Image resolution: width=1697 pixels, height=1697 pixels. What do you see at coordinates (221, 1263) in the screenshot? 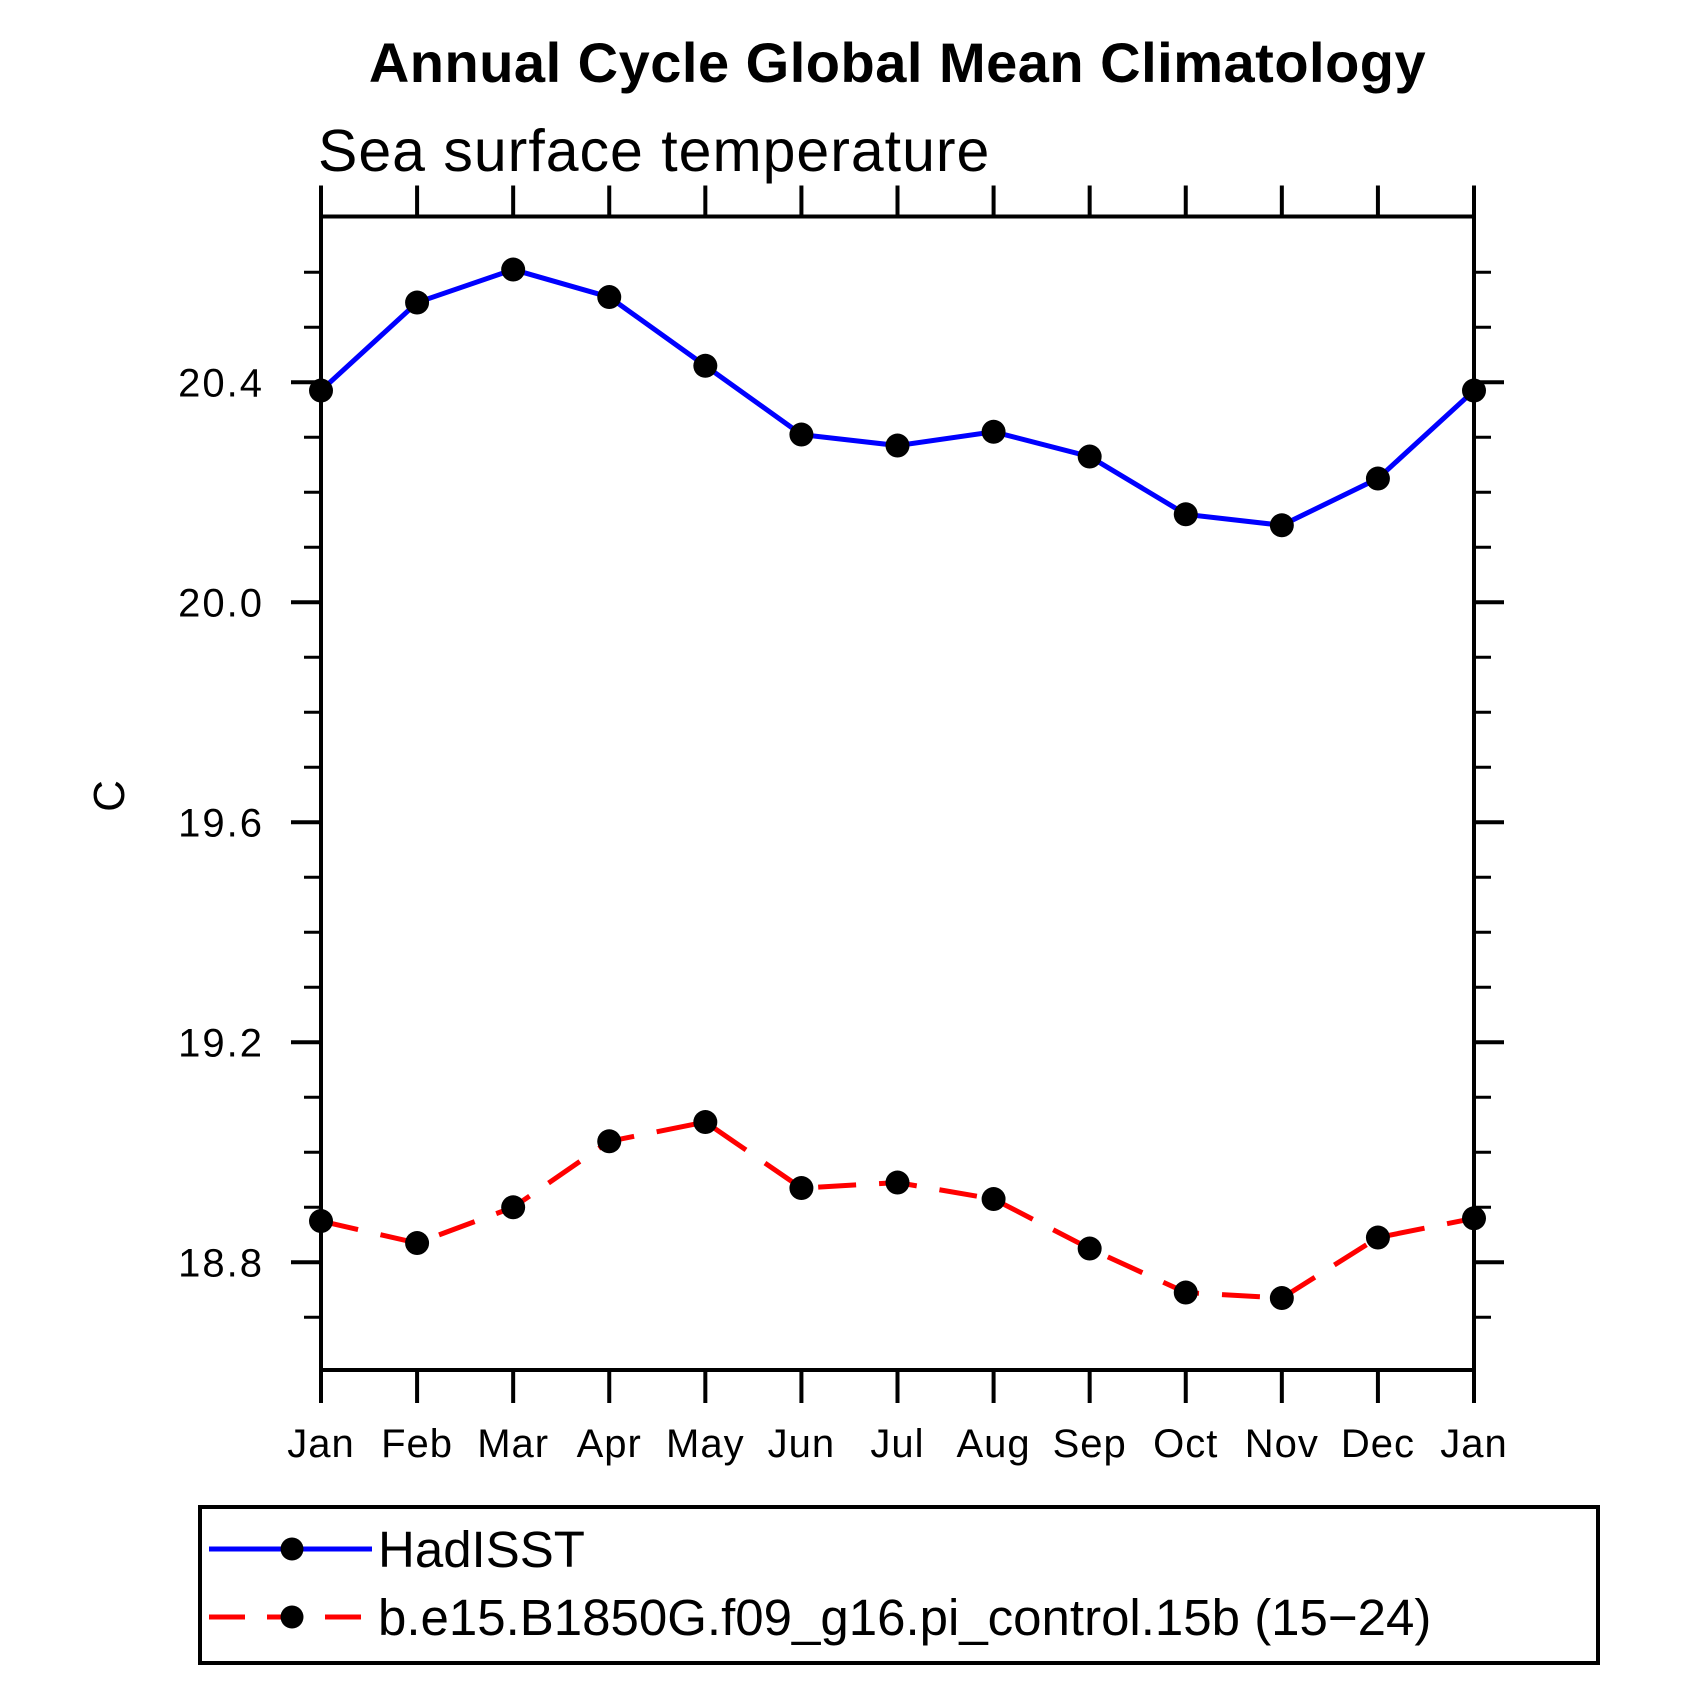
I see `y-tick-label: 18.8` at bounding box center [221, 1263].